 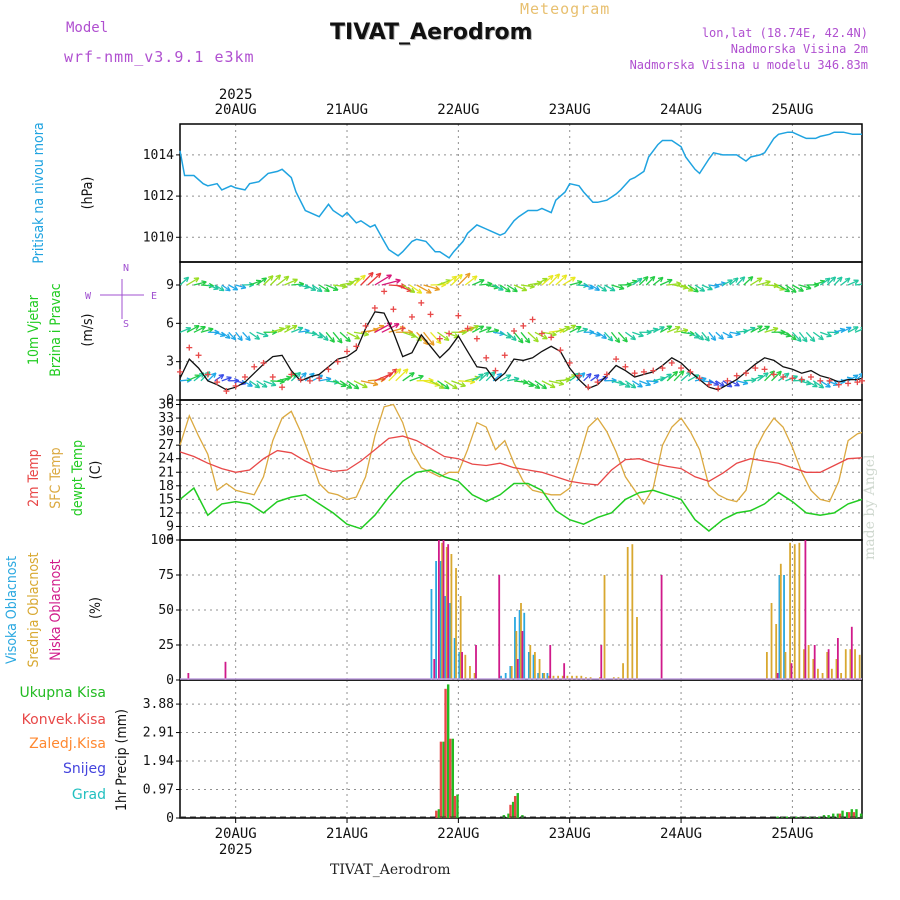 I want to click on wind-arrow-2-78-head-b, so click(x=551, y=276).